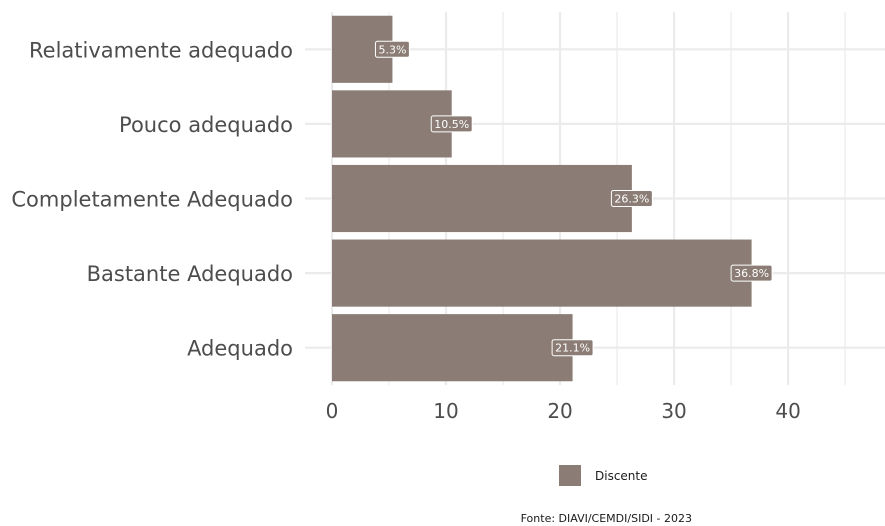 Image resolution: width=885 pixels, height=526 pixels. What do you see at coordinates (332, 411) in the screenshot?
I see `x-tick-label: 0` at bounding box center [332, 411].